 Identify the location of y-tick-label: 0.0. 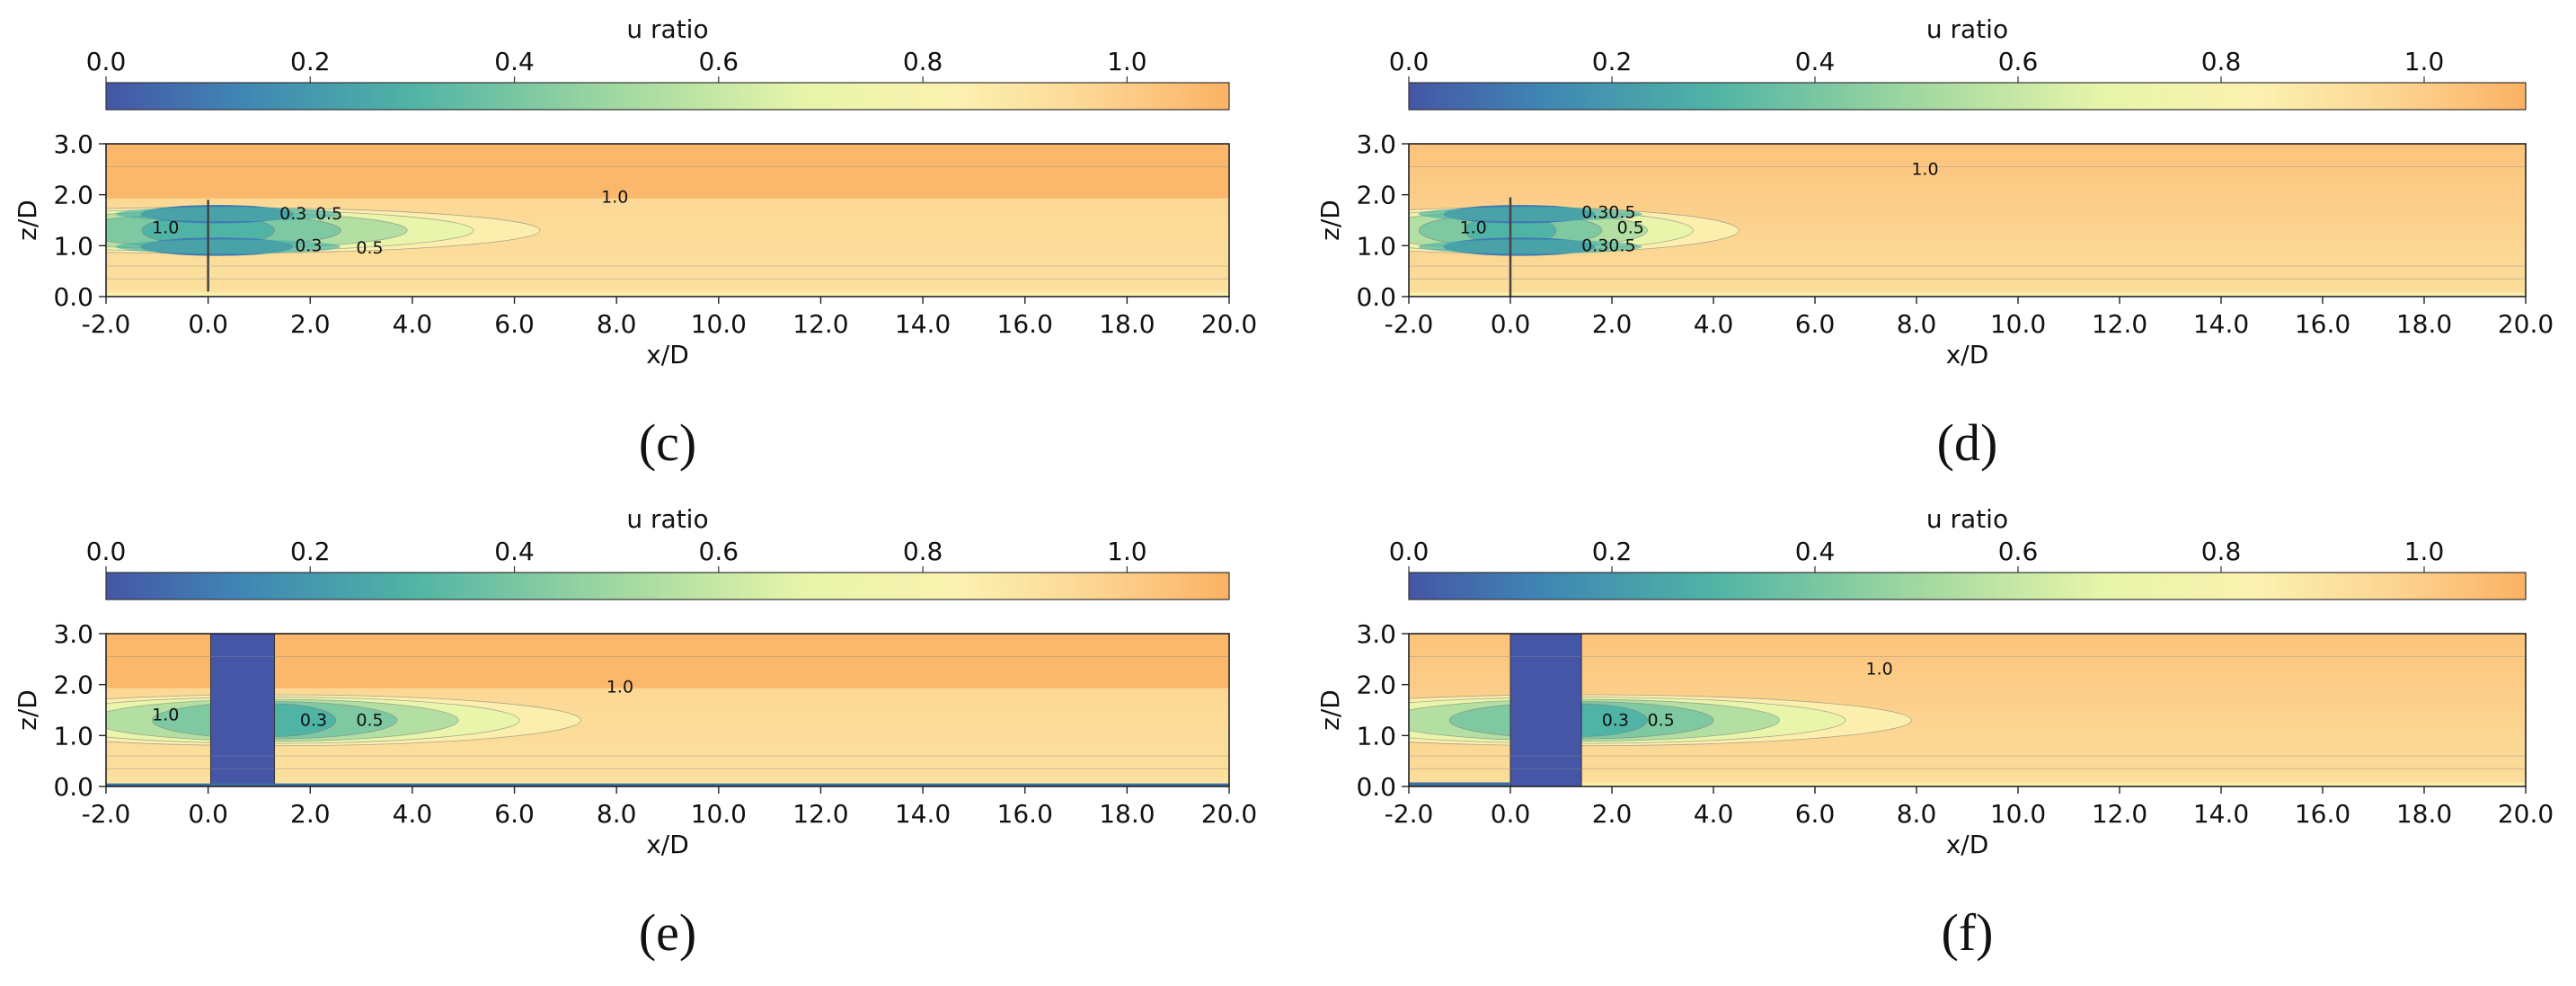
(1376, 297).